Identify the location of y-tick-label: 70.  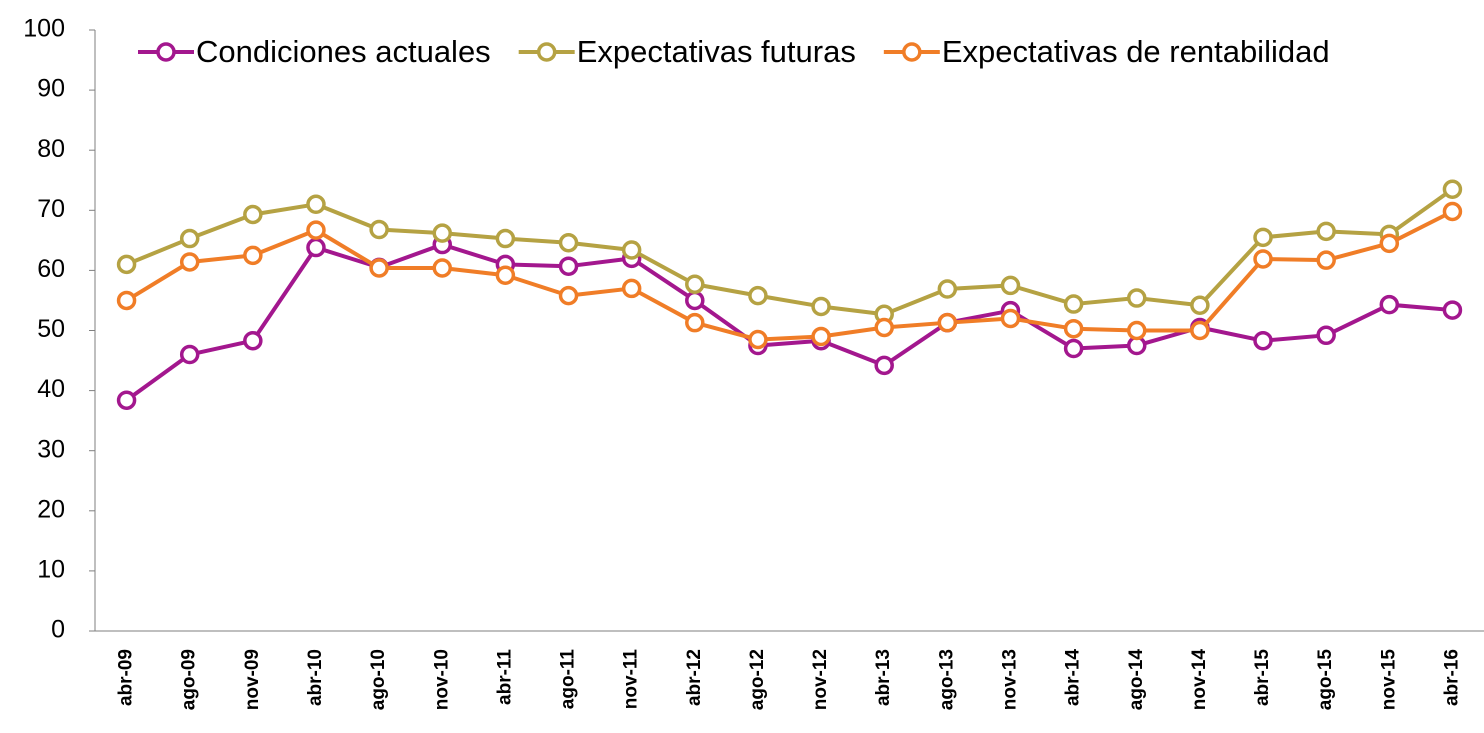
(51, 209).